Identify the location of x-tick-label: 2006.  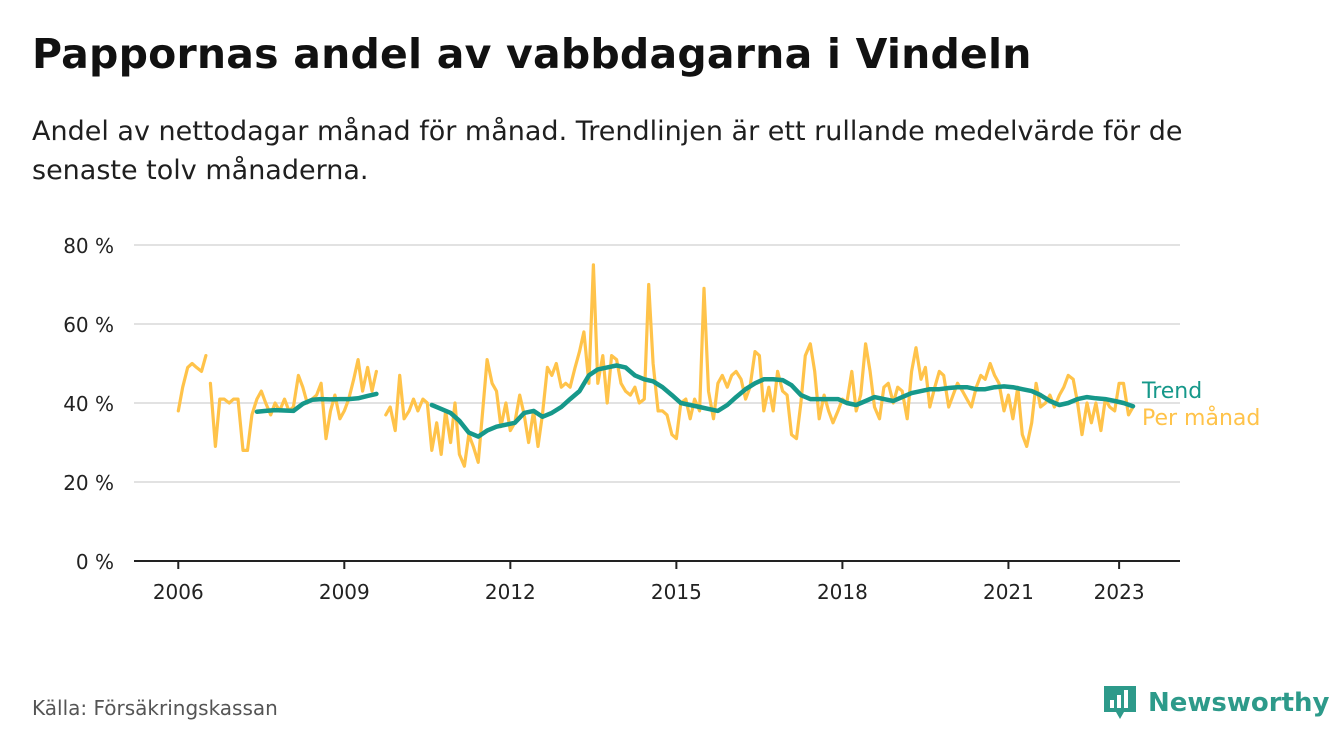
(178, 592).